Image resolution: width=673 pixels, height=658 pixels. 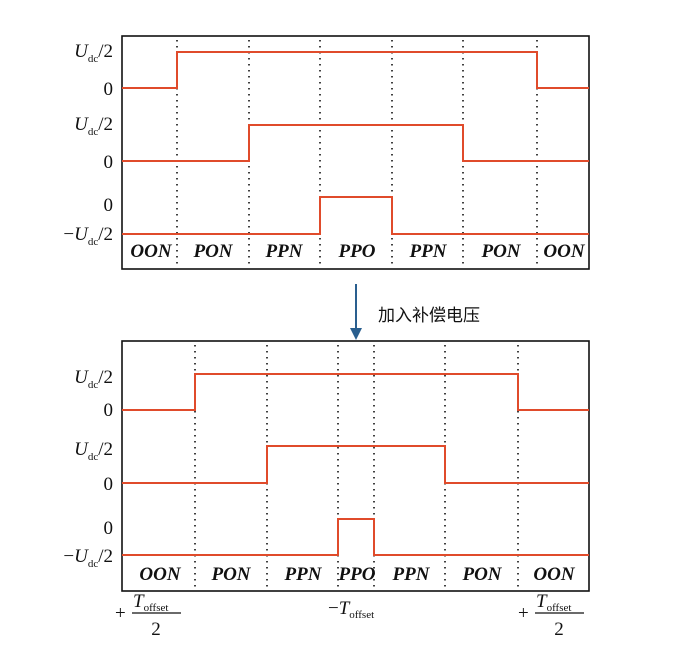 What do you see at coordinates (284, 251) in the screenshot?
I see `top-state-3: PPN` at bounding box center [284, 251].